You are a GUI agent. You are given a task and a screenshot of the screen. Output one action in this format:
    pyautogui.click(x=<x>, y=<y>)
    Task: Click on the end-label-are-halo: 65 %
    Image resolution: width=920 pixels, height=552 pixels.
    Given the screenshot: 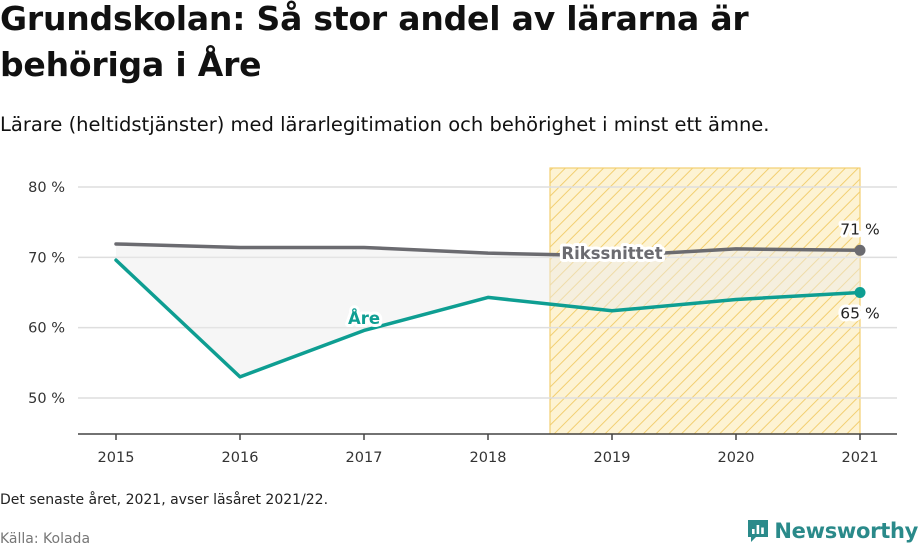 What is the action you would take?
    pyautogui.click(x=859, y=314)
    